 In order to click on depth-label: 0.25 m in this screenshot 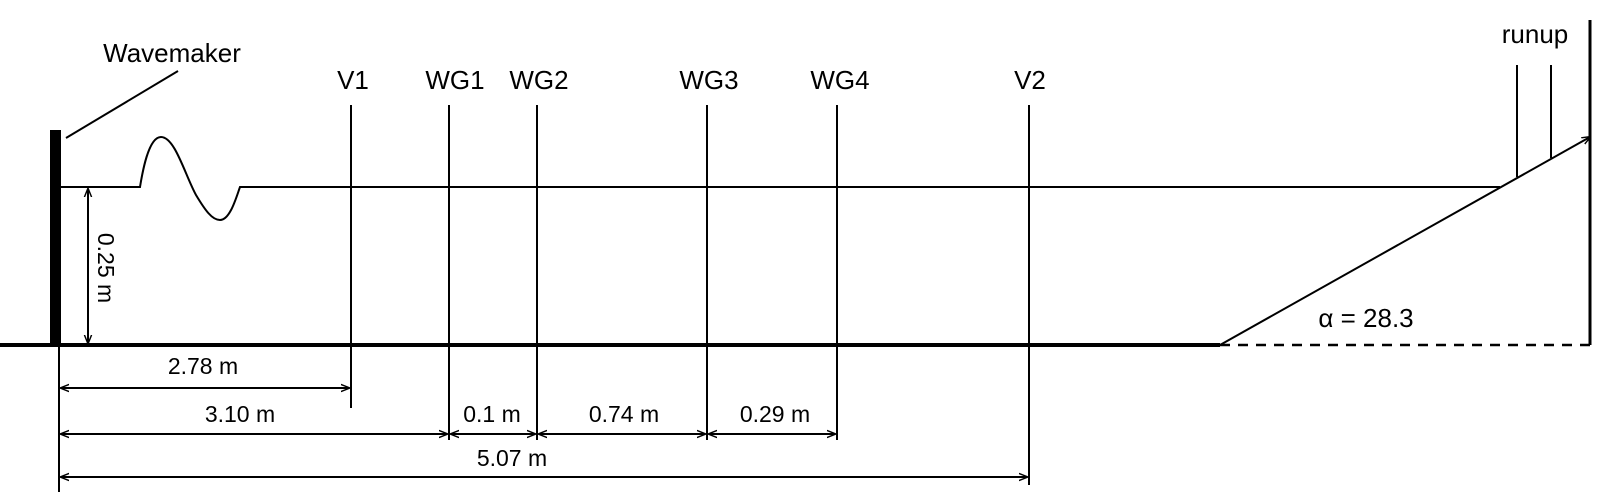, I will do `click(106, 268)`.